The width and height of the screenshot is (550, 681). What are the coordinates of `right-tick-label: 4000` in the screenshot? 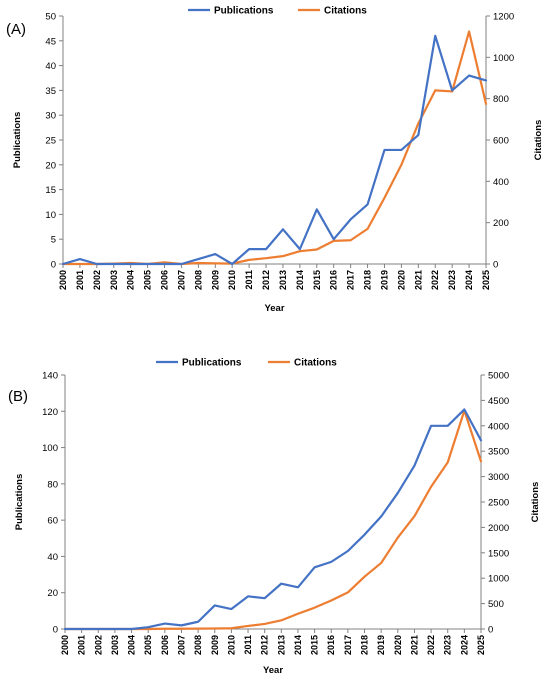 It's located at (498, 426).